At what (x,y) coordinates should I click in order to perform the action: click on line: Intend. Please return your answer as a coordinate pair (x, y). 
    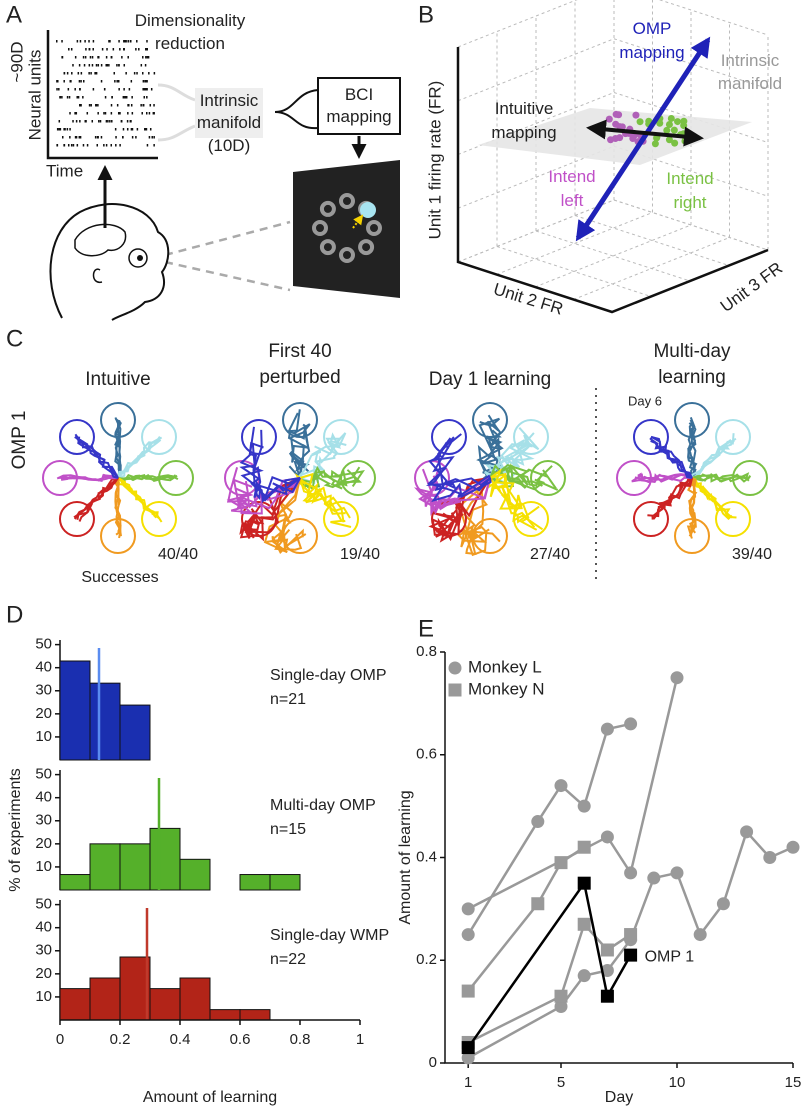
    Looking at the image, I should click on (571, 176).